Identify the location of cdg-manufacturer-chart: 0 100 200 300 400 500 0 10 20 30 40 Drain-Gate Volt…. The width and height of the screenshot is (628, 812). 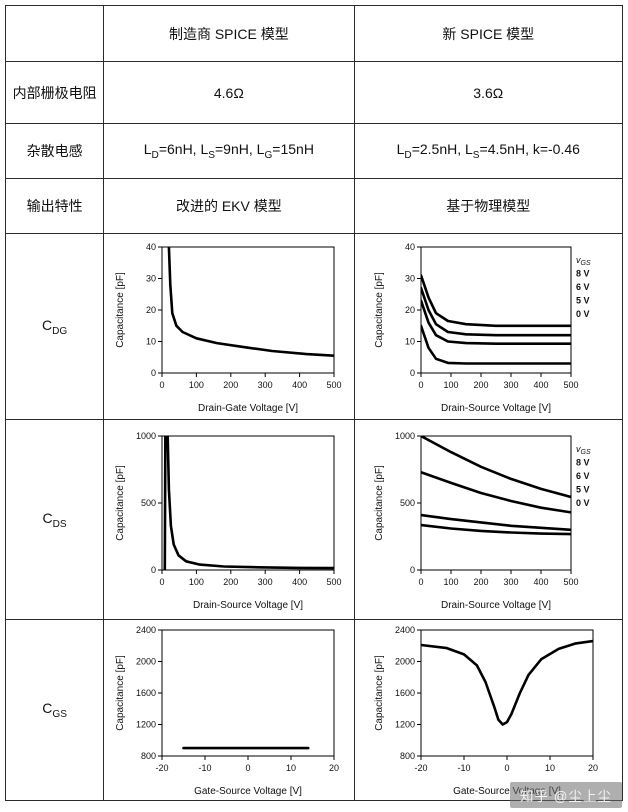
(228, 328).